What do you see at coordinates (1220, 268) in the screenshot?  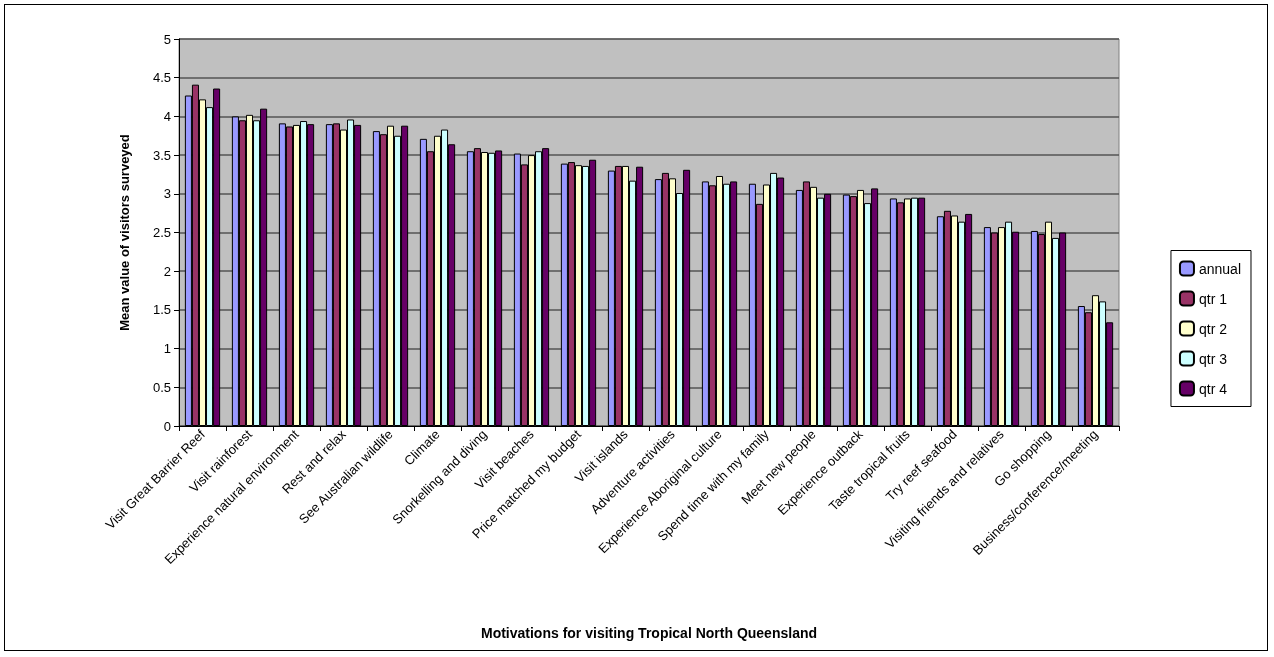 I see `legend-label: annual` at bounding box center [1220, 268].